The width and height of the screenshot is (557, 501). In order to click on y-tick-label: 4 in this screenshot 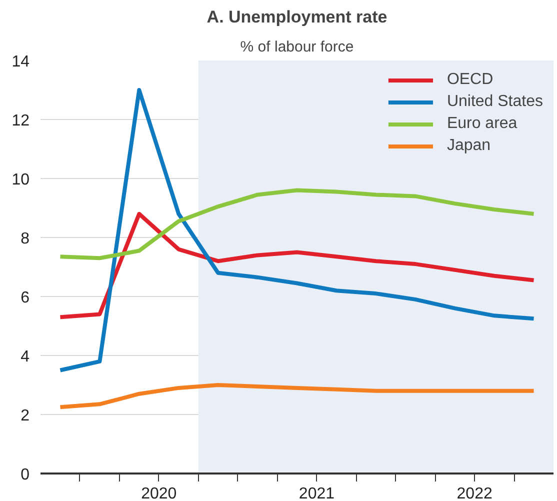, I will do `click(25, 357)`.